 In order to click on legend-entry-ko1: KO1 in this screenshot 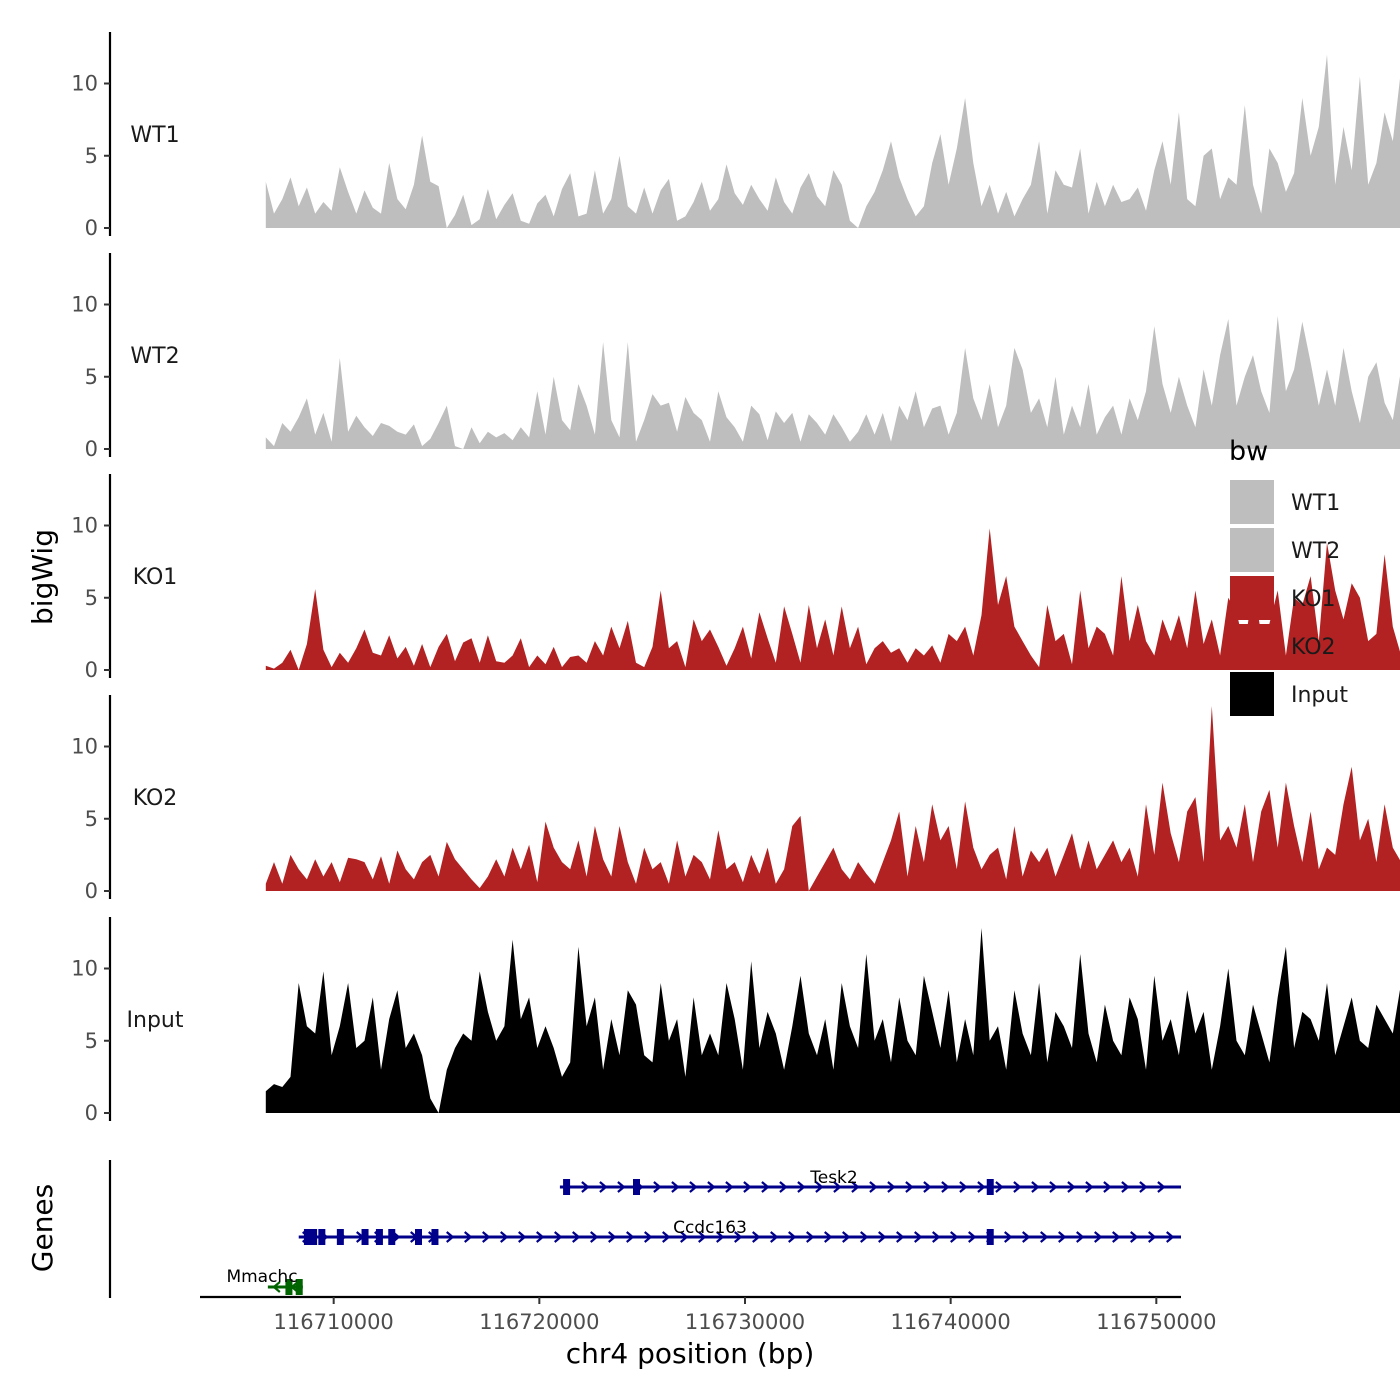, I will do `click(1283, 598)`.